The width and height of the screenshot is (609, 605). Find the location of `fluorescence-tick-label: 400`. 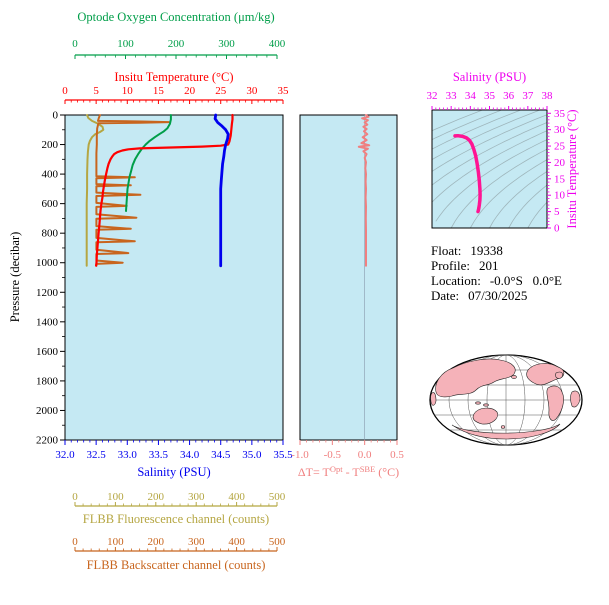

fluorescence-tick-label: 400 is located at coordinates (236, 497).